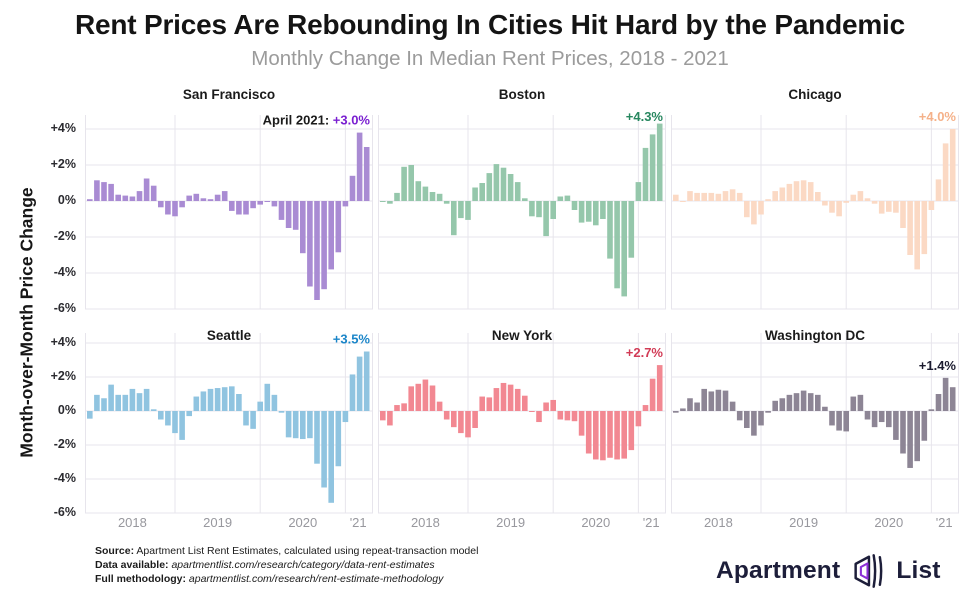  I want to click on chart-plot-san-francisco: April 2021: +3.0%, so click(229, 211).